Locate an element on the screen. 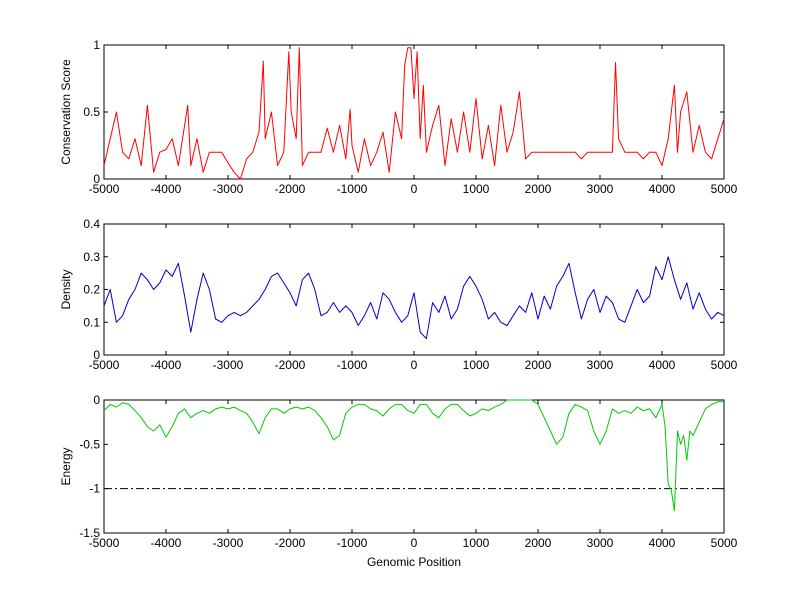 This screenshot has height=599, width=800. y-tick-label: -1 is located at coordinates (94, 489).